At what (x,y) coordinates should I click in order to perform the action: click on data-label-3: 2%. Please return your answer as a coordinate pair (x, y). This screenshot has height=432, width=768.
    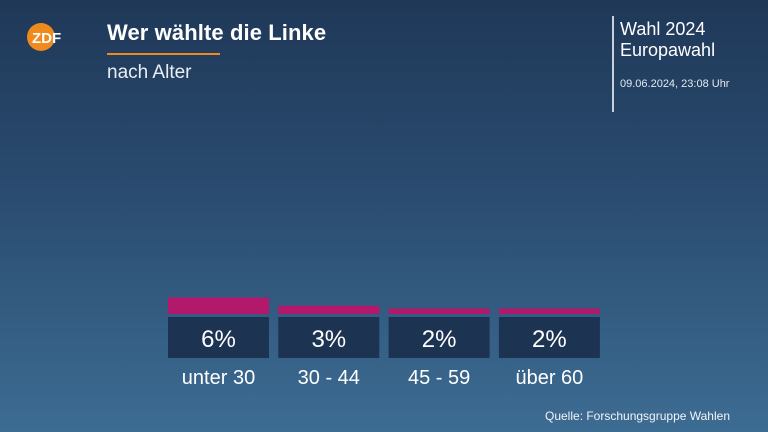
    Looking at the image, I should click on (439, 339).